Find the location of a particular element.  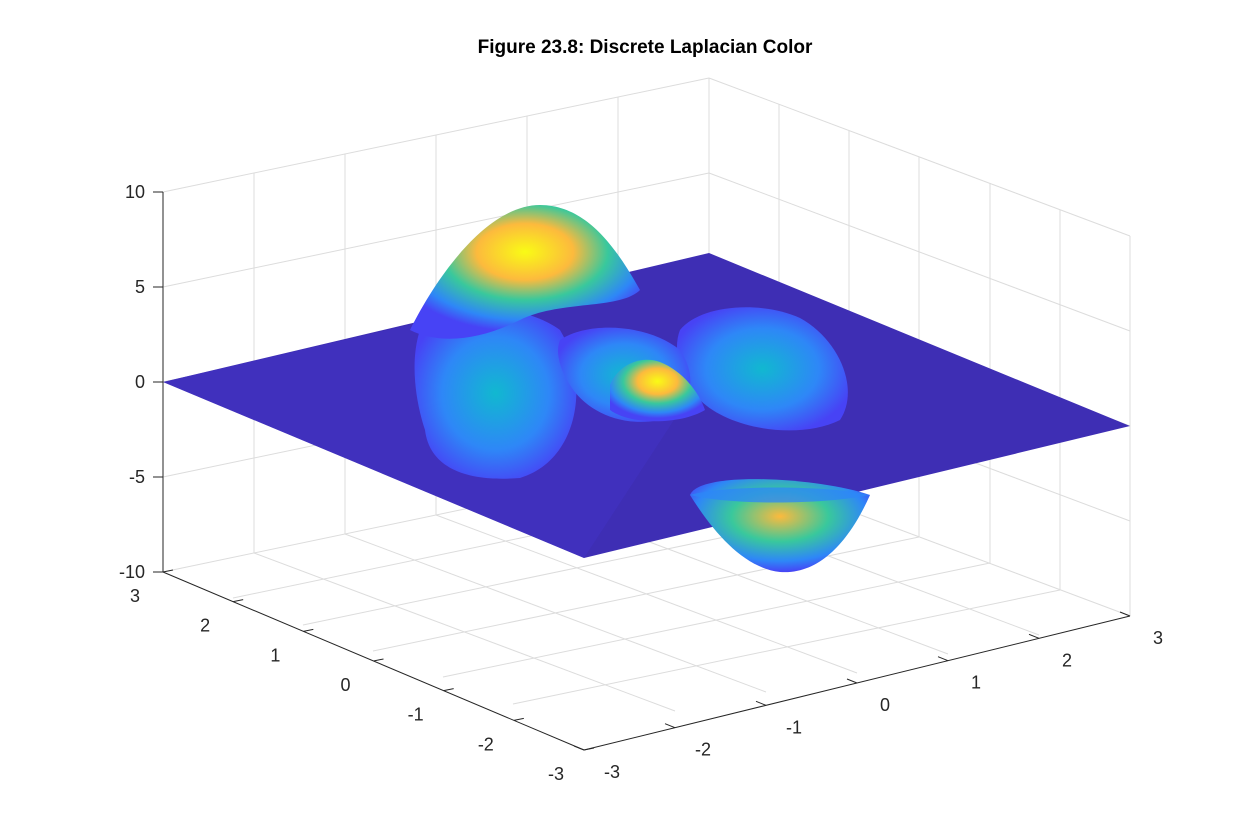

z-tick-label: -10 is located at coordinates (132, 572).